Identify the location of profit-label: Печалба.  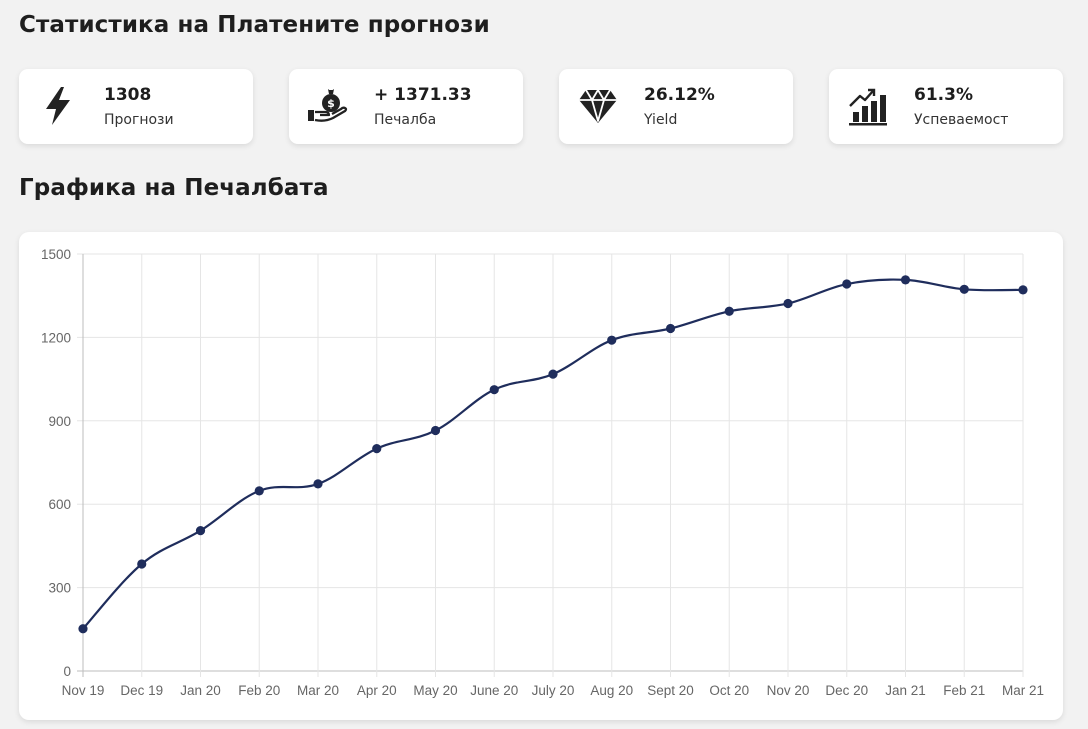
(405, 120).